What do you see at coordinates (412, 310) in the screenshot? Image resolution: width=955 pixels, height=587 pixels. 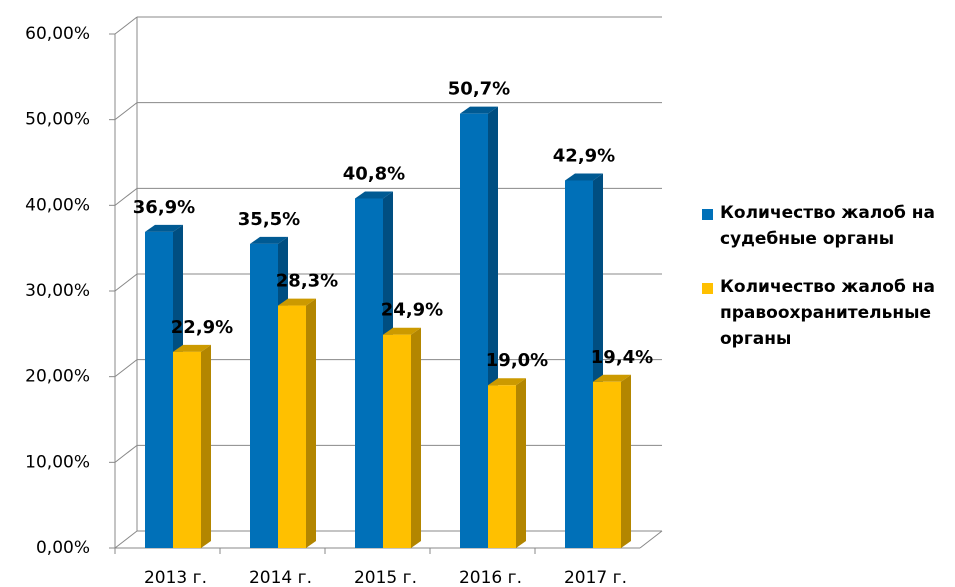 I see `value-label: 24,9%` at bounding box center [412, 310].